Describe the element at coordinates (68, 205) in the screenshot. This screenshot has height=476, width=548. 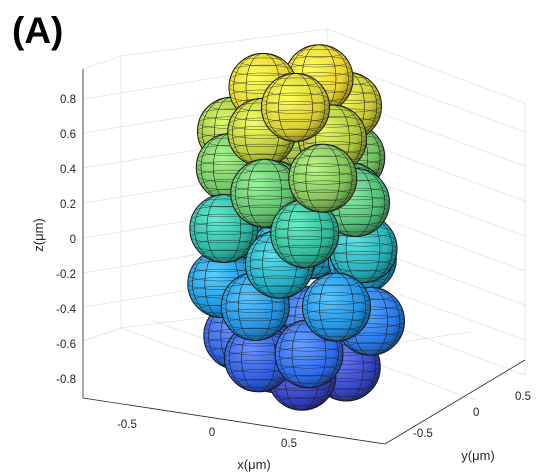
I see `z-tick-label: 0.2` at that location.